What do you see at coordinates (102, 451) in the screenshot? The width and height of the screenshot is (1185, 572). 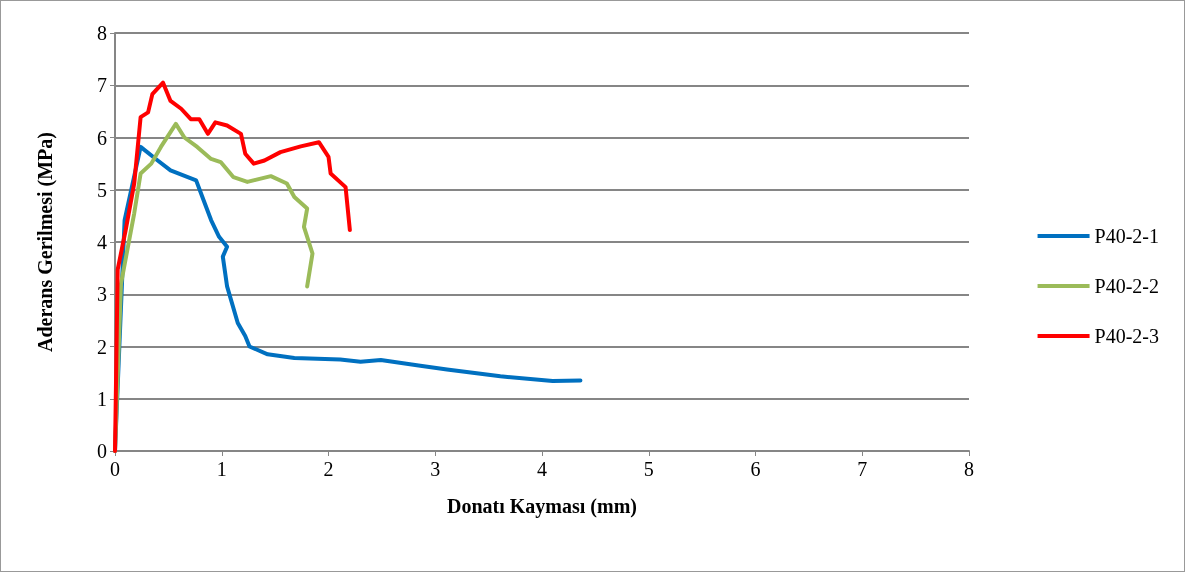 I see `y-tick-label: 0` at bounding box center [102, 451].